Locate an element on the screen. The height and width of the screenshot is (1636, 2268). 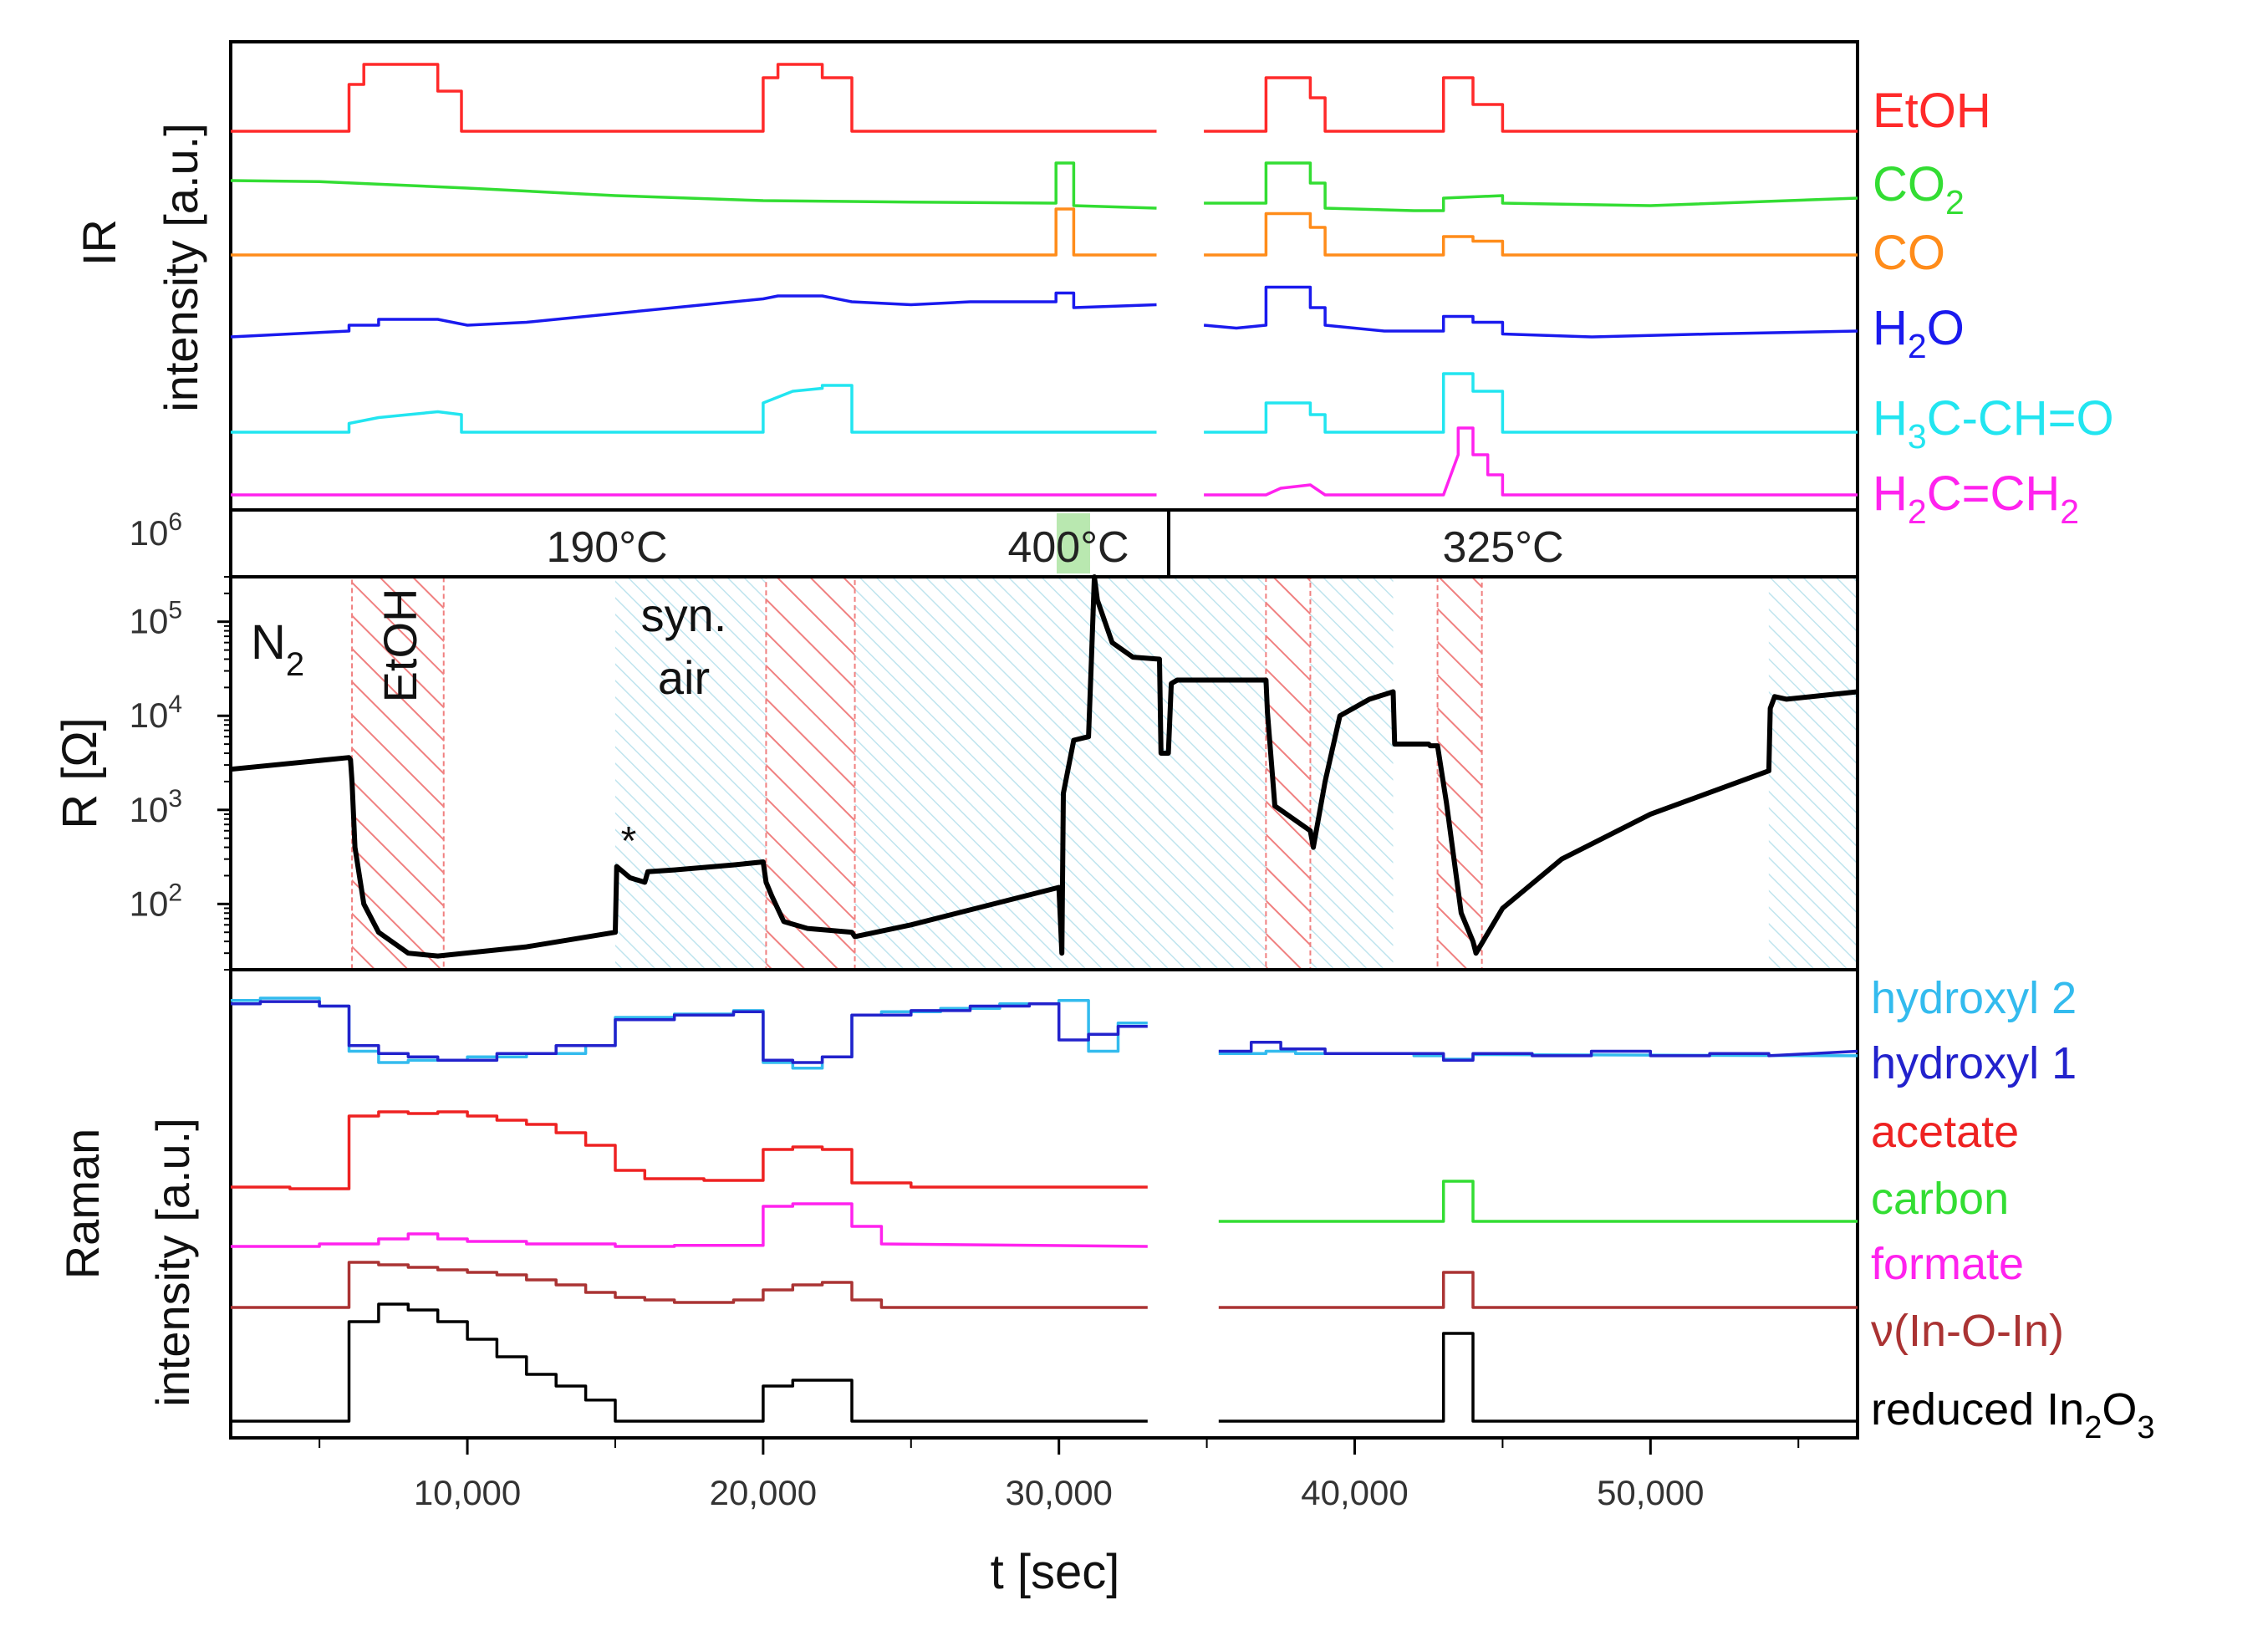
legend-in-o-in: ν(In-O-In) is located at coordinates (1967, 1331).